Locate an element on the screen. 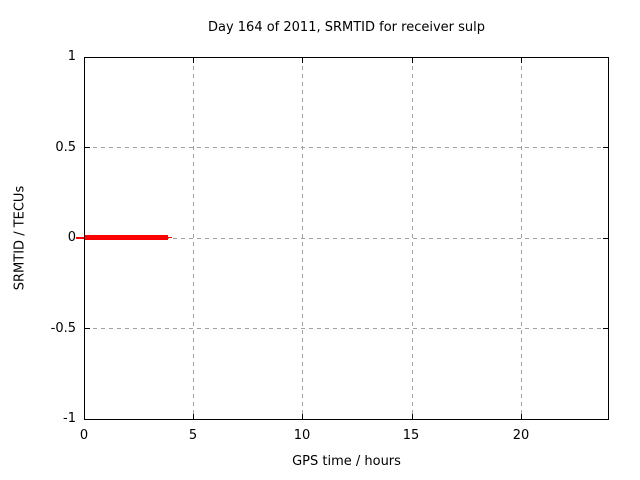 This screenshot has height=480, width=640. x-tick-label-5: 5 is located at coordinates (193, 435).